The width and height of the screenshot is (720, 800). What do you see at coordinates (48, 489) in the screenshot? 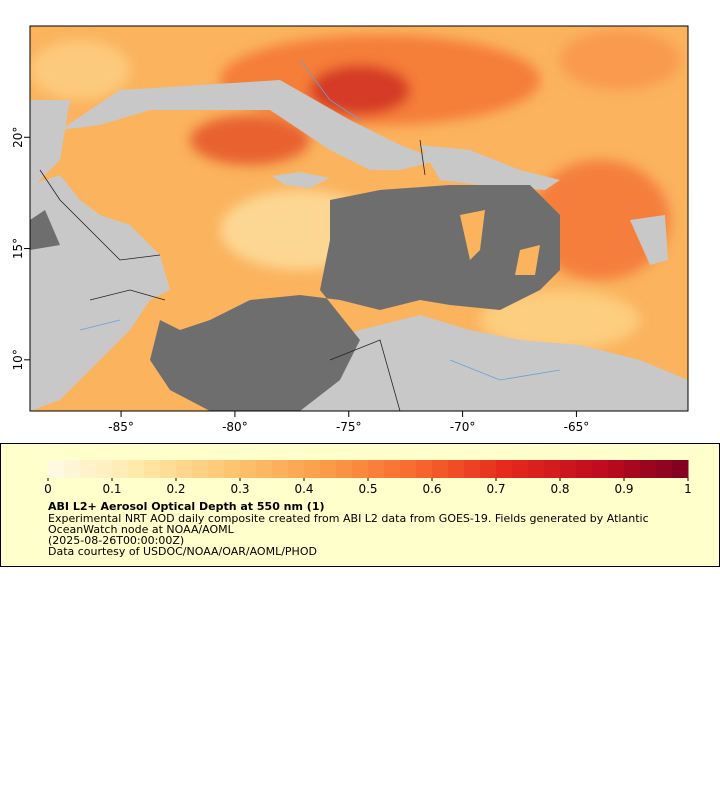
I see `colorbar-tick-label: 0` at bounding box center [48, 489].